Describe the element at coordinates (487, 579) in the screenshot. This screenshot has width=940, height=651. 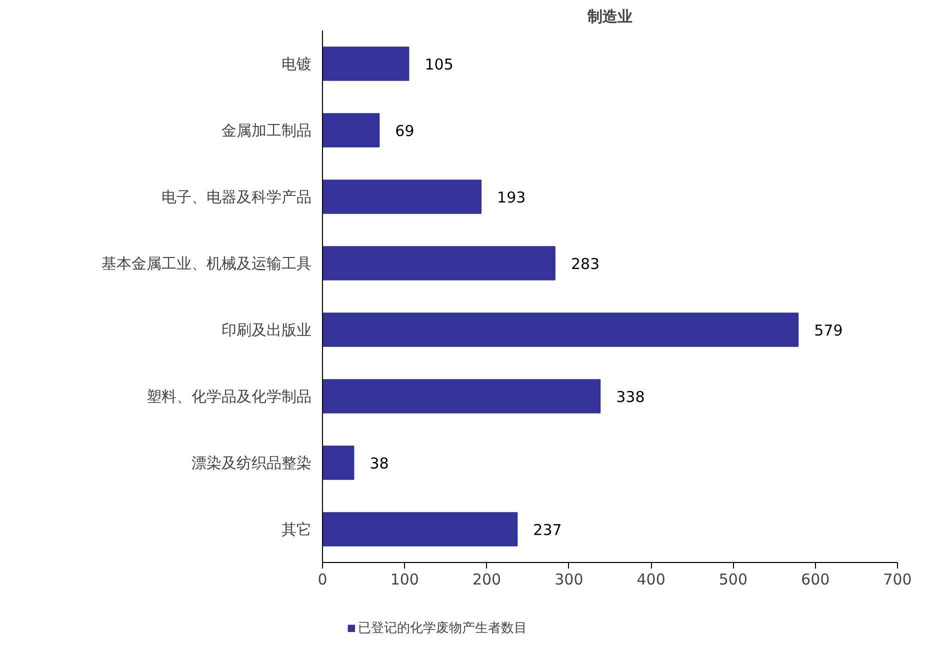
I see `x-tick-label: 200` at that location.